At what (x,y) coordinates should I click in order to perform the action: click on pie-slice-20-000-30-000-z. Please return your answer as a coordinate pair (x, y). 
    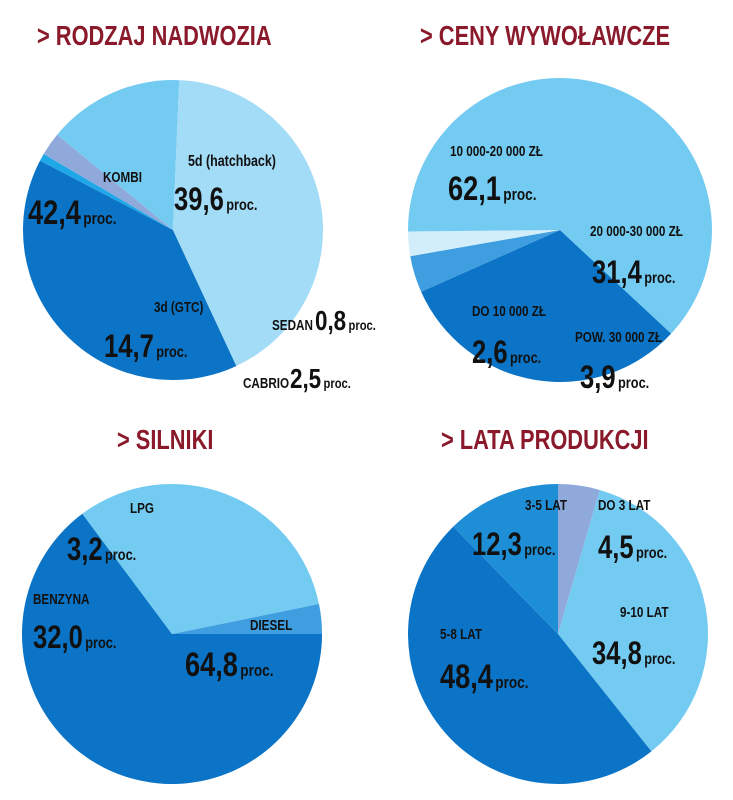
    Looking at the image, I should click on (546, 306).